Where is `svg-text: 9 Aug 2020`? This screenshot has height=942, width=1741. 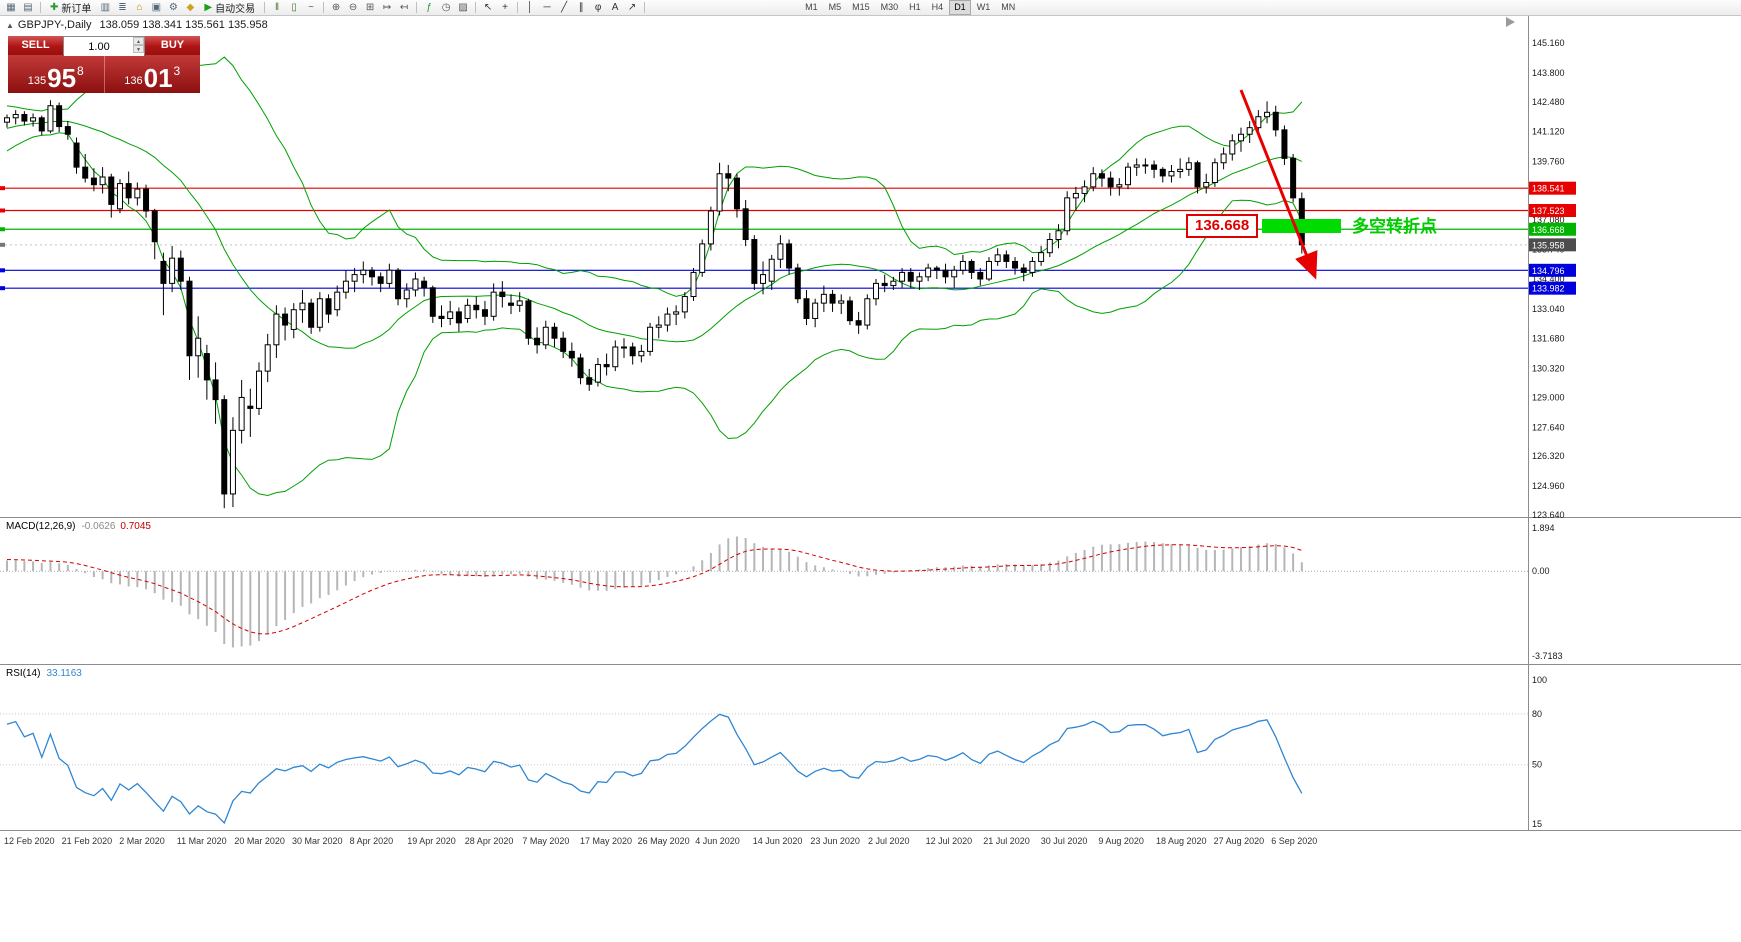 svg-text: 9 Aug 2020 is located at coordinates (1121, 841).